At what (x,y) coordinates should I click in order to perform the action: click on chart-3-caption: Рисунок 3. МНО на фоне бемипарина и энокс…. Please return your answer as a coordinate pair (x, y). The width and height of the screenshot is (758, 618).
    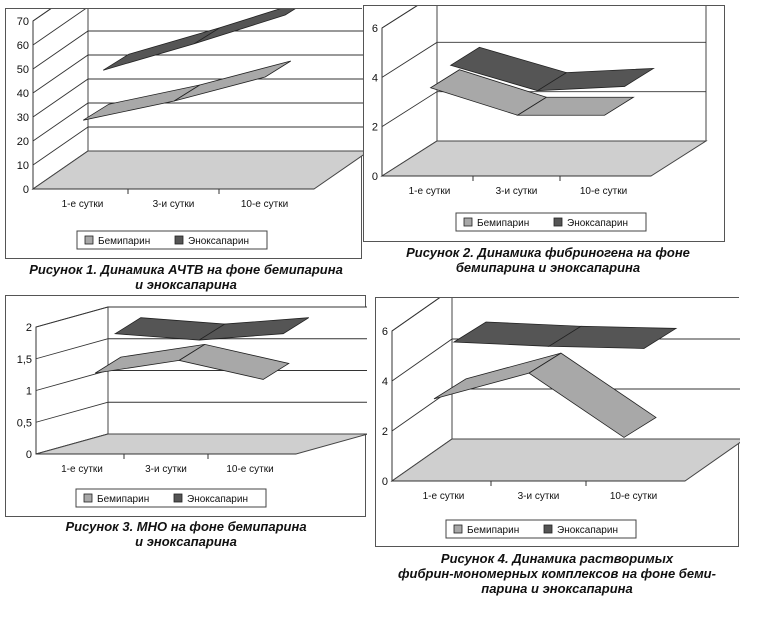
    Looking at the image, I should click on (186, 534).